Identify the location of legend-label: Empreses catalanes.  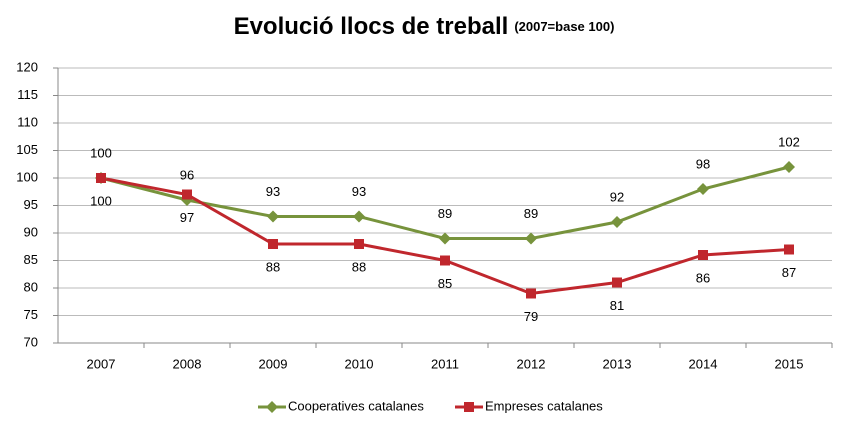
(544, 405).